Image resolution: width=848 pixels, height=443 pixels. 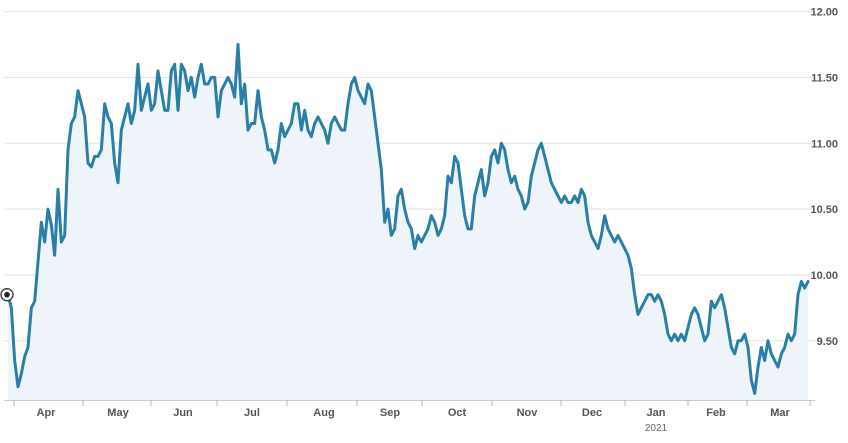 I want to click on start-marker-dot, so click(x=7, y=294).